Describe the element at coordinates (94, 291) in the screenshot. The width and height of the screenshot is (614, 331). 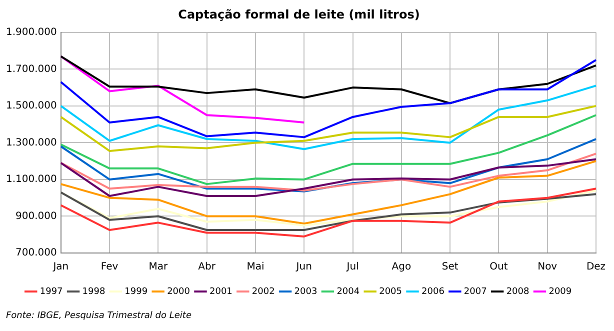
I see `legend-label: 1998` at that location.